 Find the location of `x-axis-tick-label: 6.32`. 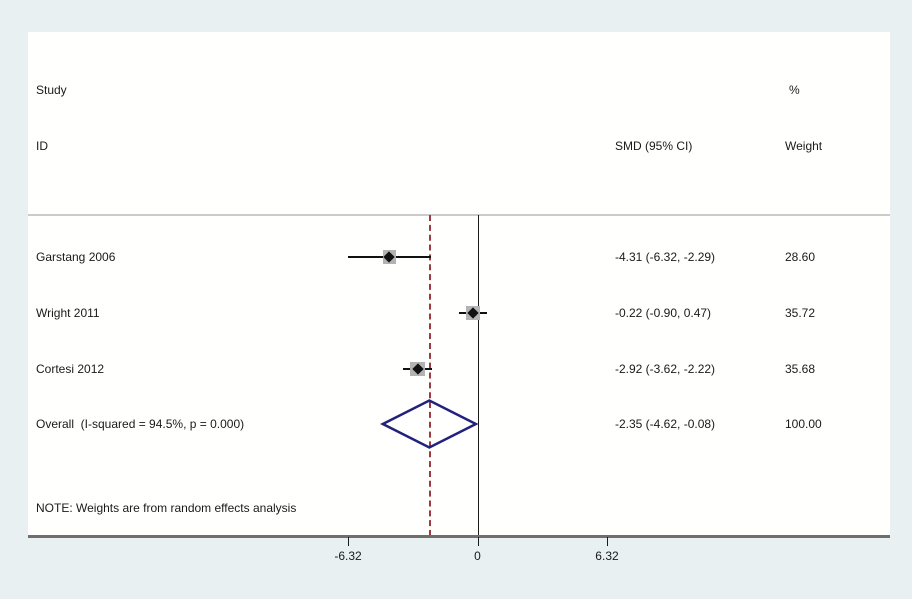

x-axis-tick-label: 6.32 is located at coordinates (607, 556).